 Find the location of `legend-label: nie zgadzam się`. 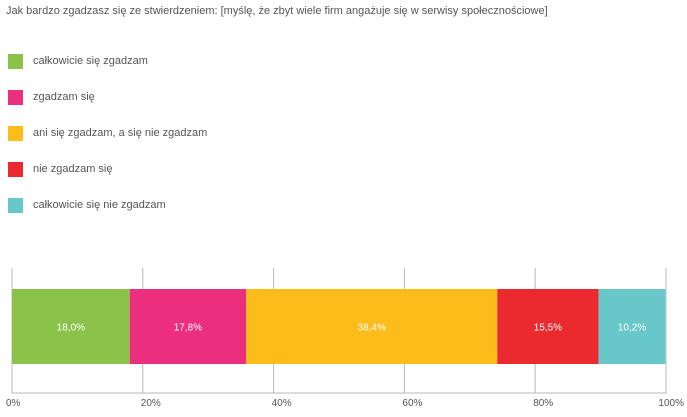

legend-label: nie zgadzam się is located at coordinates (73, 169).